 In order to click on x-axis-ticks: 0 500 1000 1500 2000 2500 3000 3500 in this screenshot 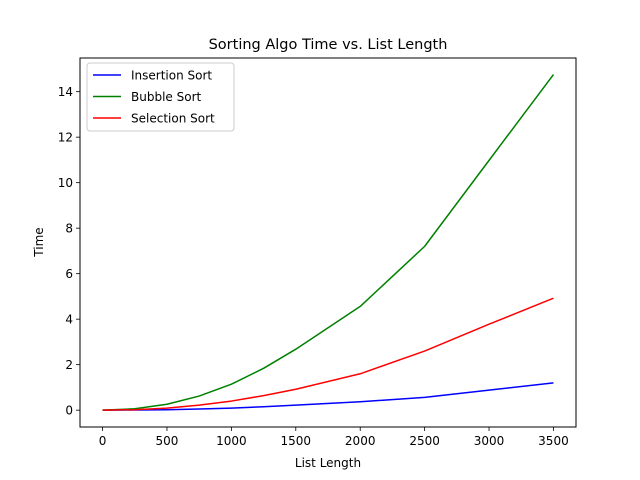, I will do `click(334, 437)`.